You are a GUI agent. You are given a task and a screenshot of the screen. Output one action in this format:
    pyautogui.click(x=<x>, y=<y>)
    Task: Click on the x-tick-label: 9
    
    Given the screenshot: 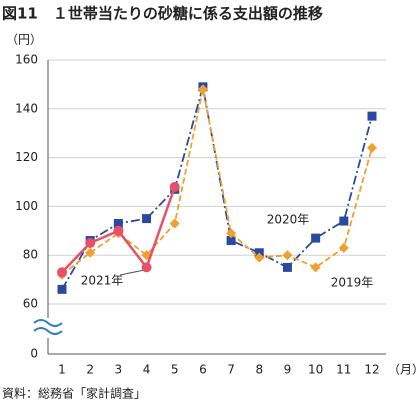 What is the action you would take?
    pyautogui.click(x=288, y=370)
    